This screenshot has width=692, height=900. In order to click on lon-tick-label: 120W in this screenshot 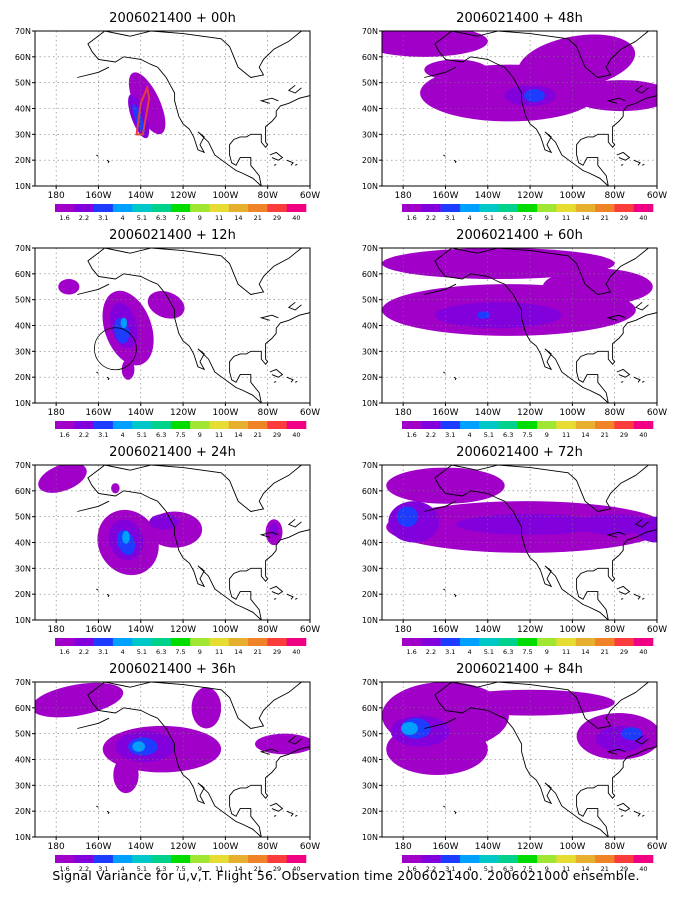, I will do `click(183, 630)`.